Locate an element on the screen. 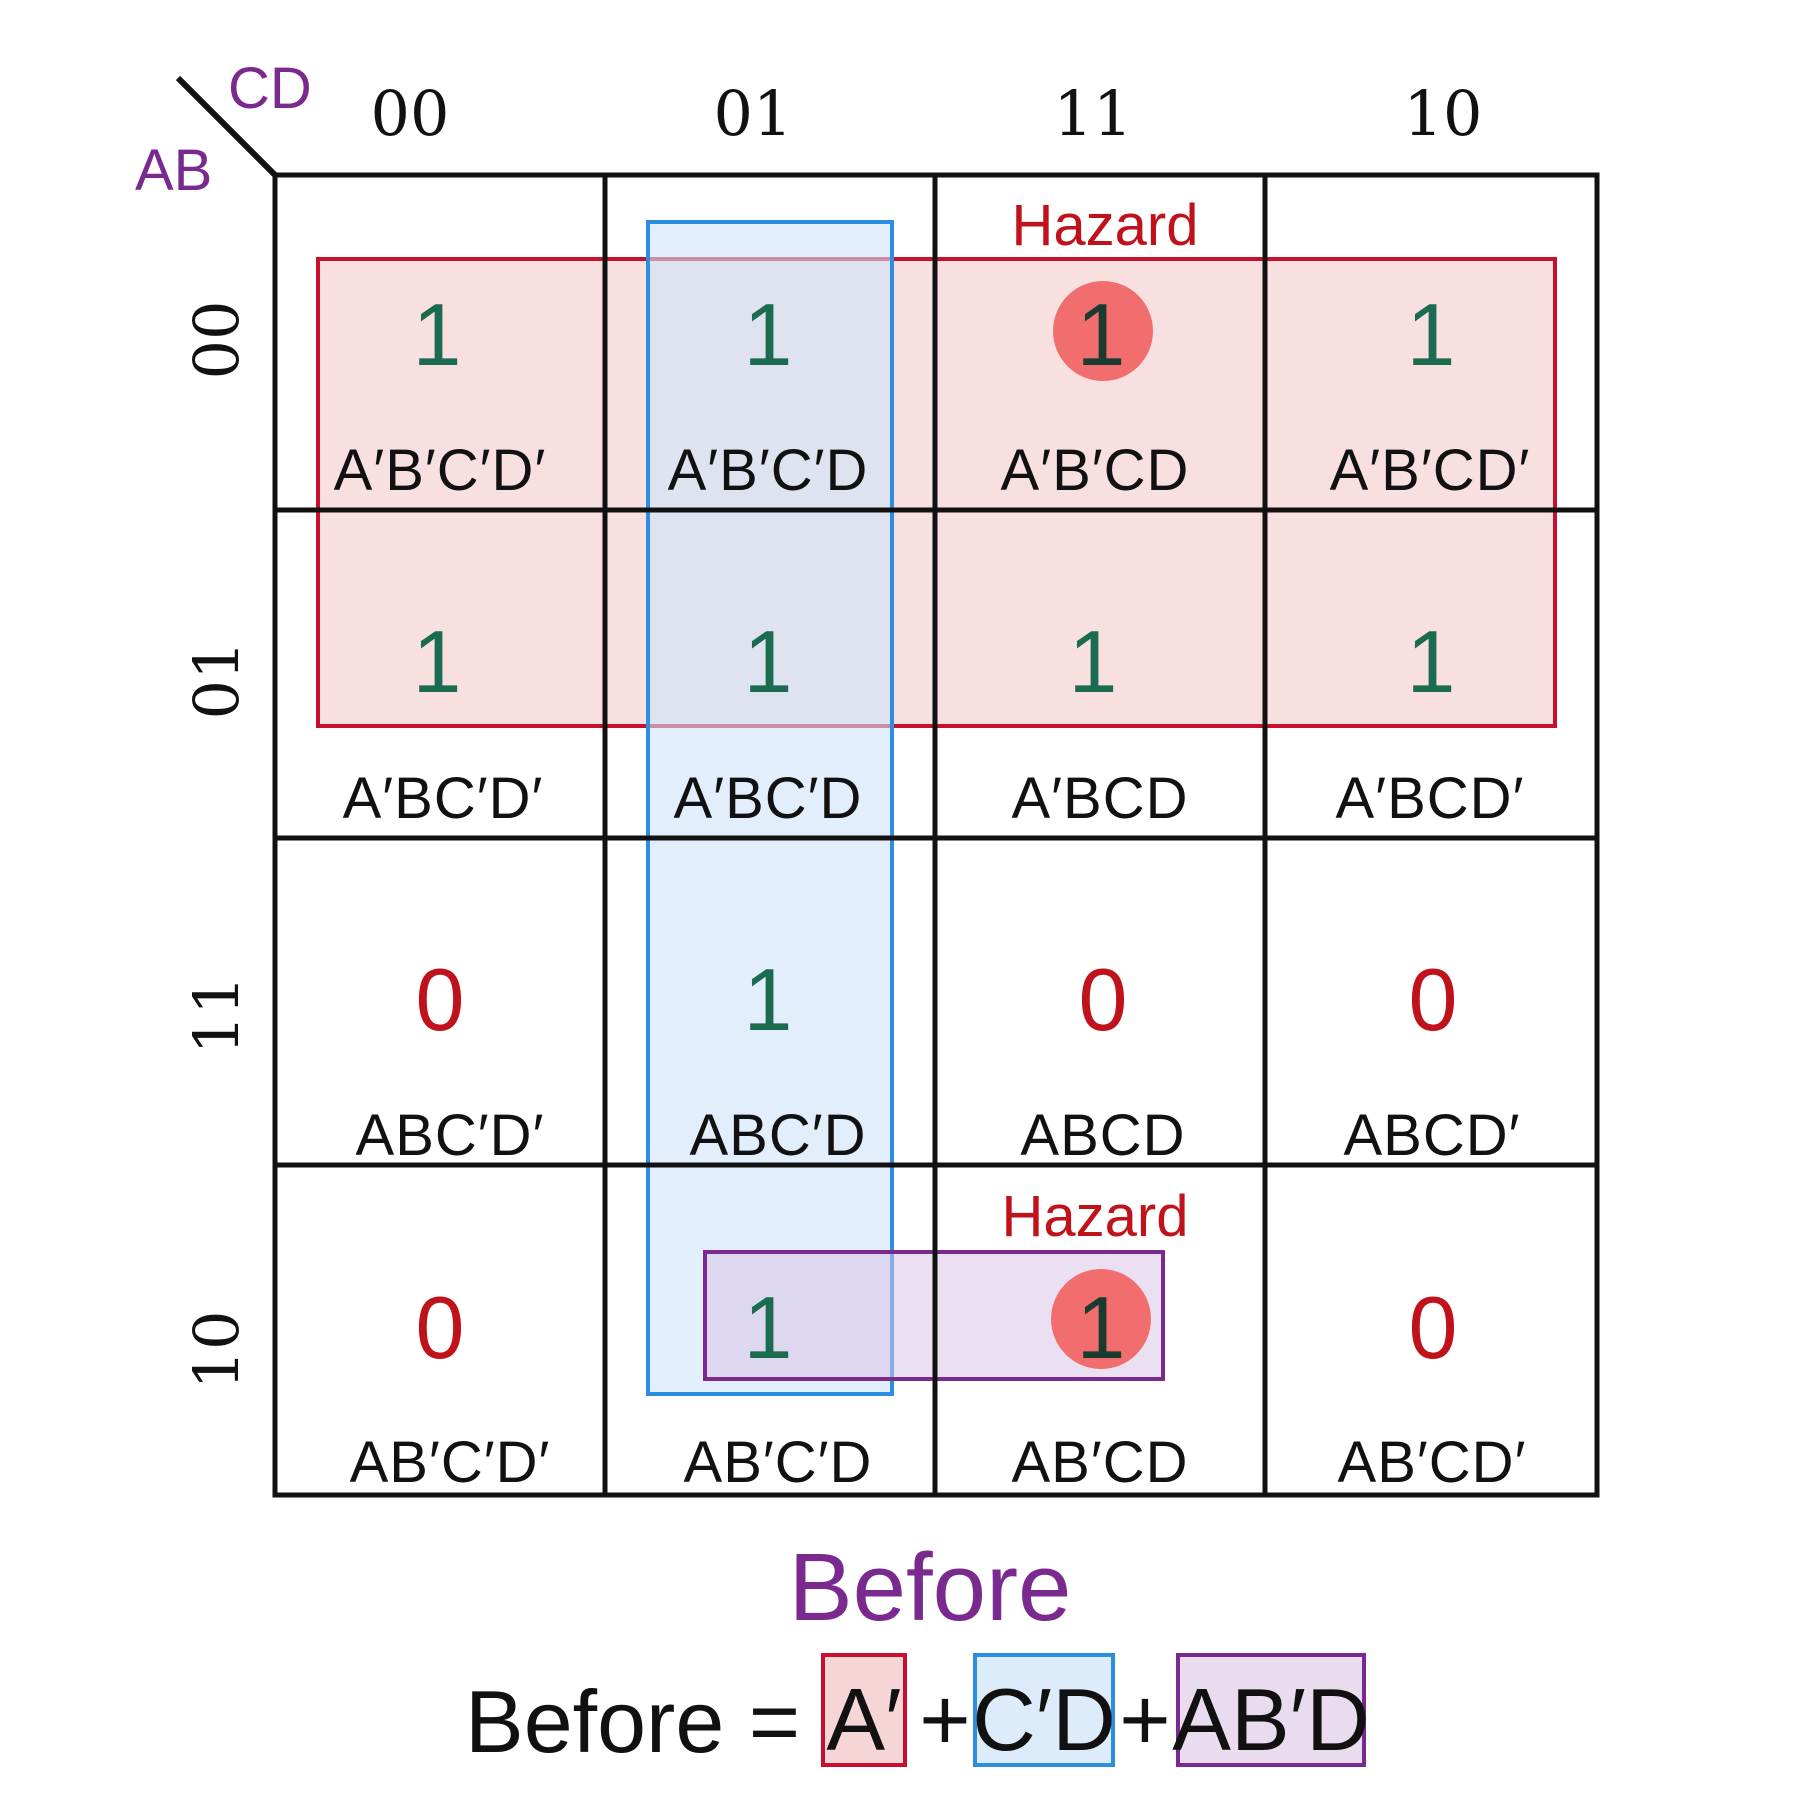  boolean-expression: Before = A′ + C′D + AB′D is located at coordinates (917, 1712).